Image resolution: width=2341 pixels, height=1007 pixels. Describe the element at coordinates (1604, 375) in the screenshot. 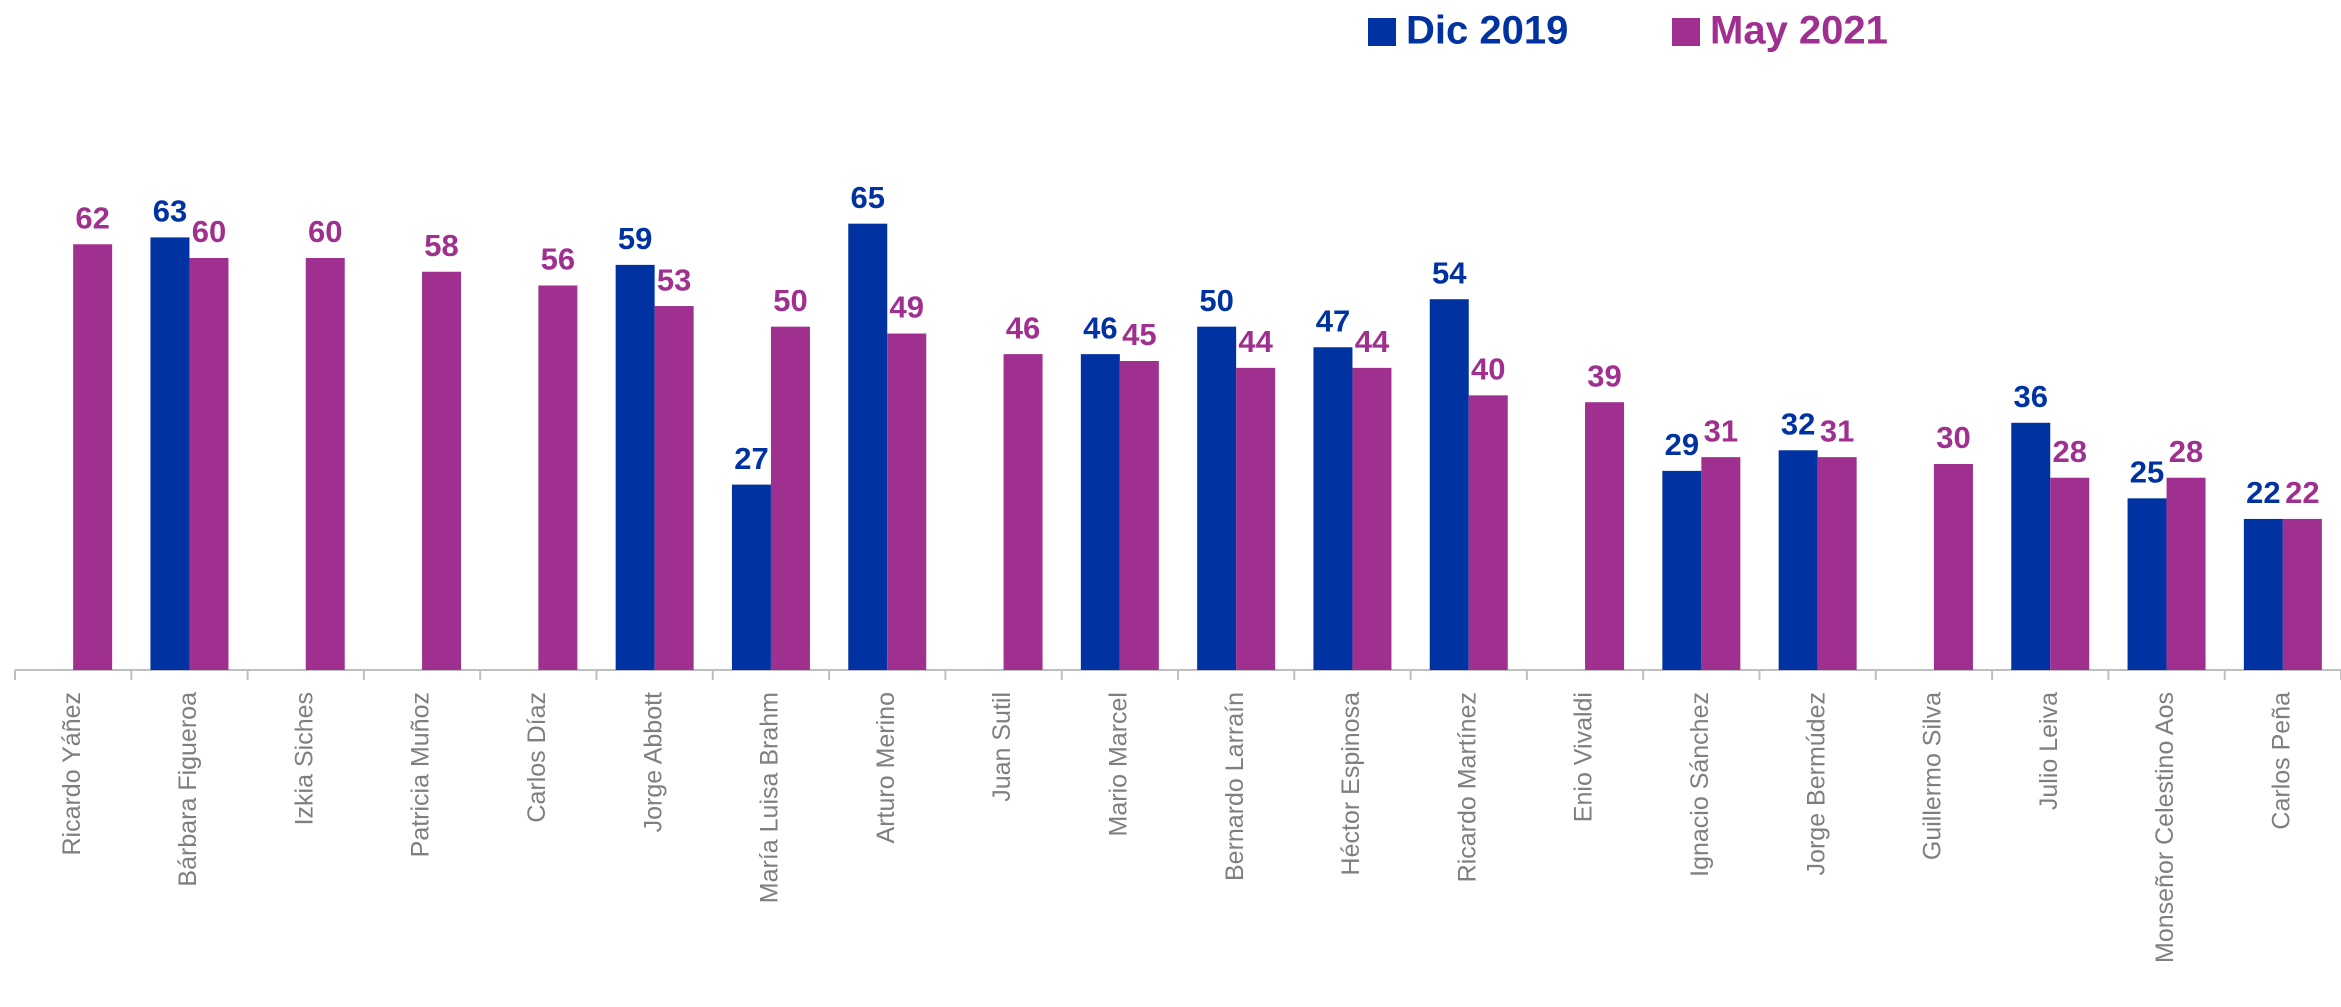

I see `data-label: 39` at that location.